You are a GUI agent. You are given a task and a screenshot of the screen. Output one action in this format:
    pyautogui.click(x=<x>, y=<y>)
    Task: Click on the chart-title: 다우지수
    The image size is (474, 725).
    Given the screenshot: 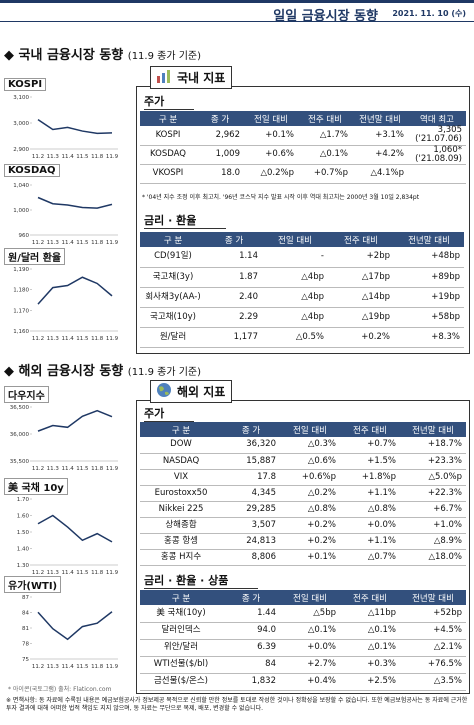 What is the action you would take?
    pyautogui.click(x=26, y=394)
    